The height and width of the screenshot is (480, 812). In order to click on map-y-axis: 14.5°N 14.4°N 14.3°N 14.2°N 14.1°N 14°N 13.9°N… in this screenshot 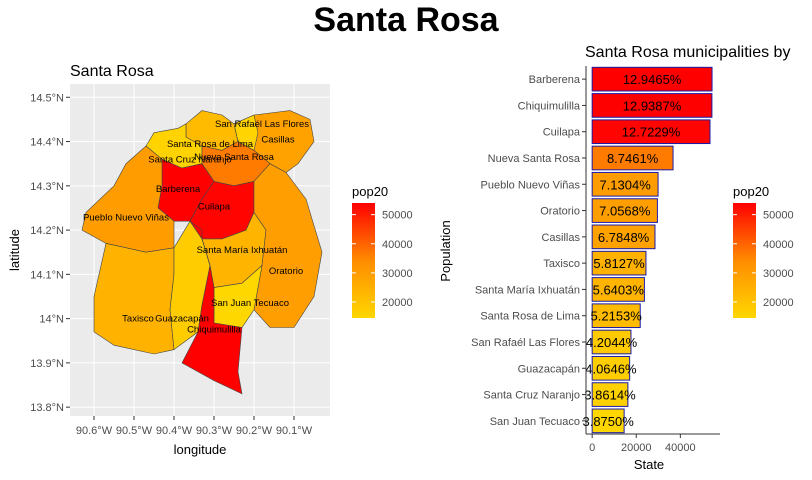, I will do `click(50, 253)`.